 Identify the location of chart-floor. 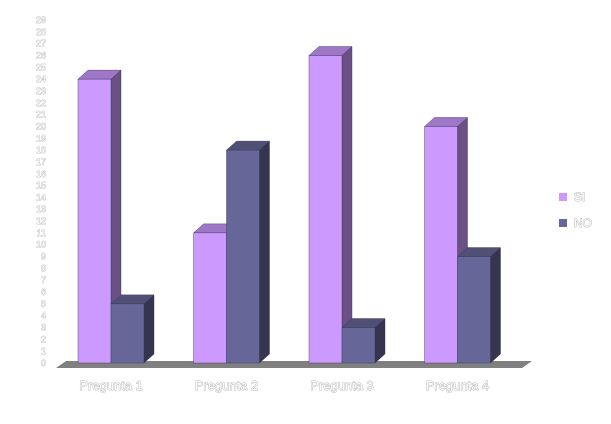
(294, 364).